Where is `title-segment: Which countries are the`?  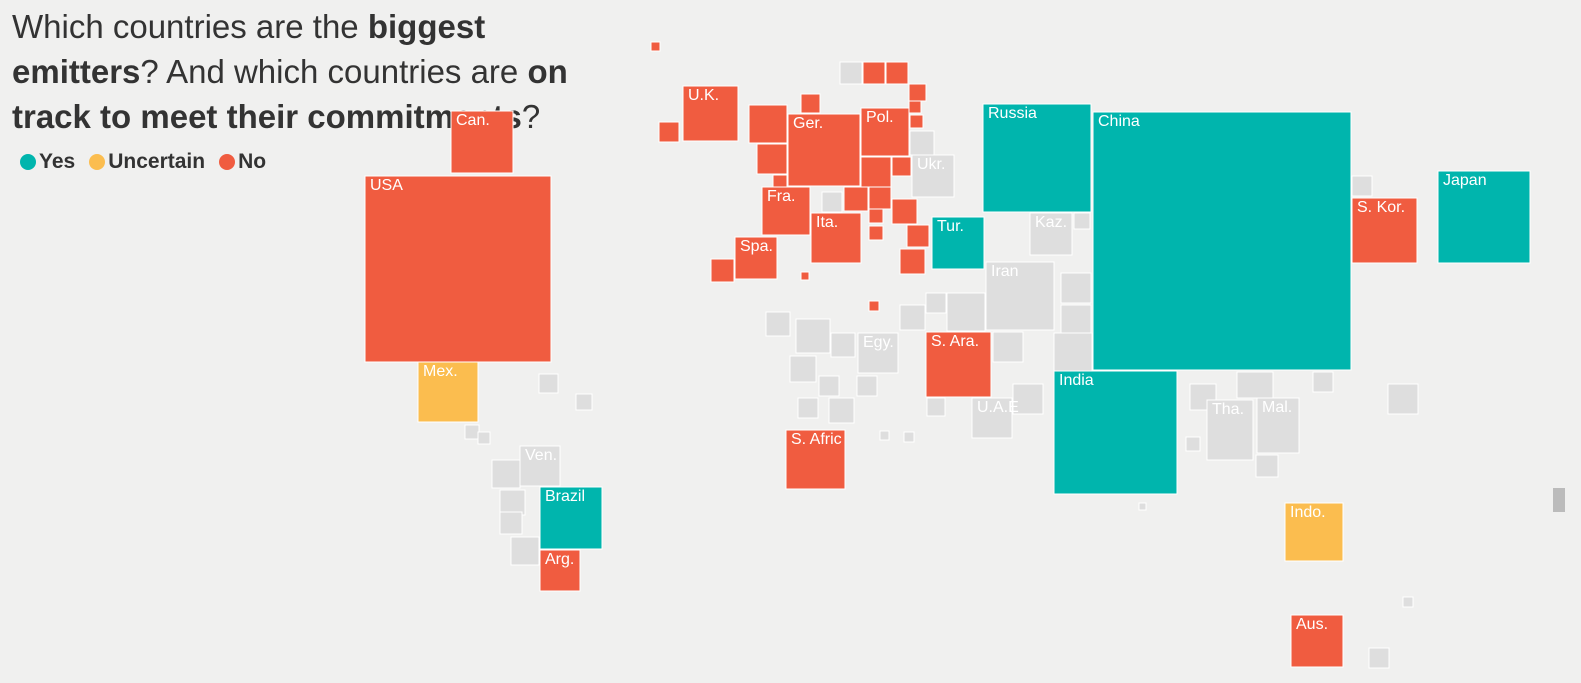 title-segment: Which countries are the is located at coordinates (190, 26).